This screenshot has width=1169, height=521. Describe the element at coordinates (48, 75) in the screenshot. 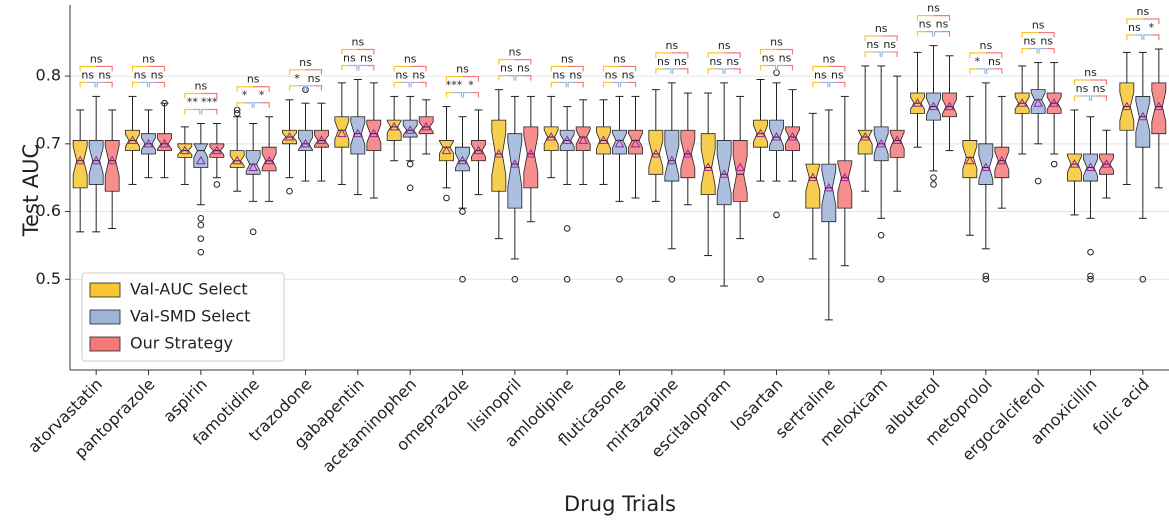

I see `y-tick-label: 0.8` at that location.